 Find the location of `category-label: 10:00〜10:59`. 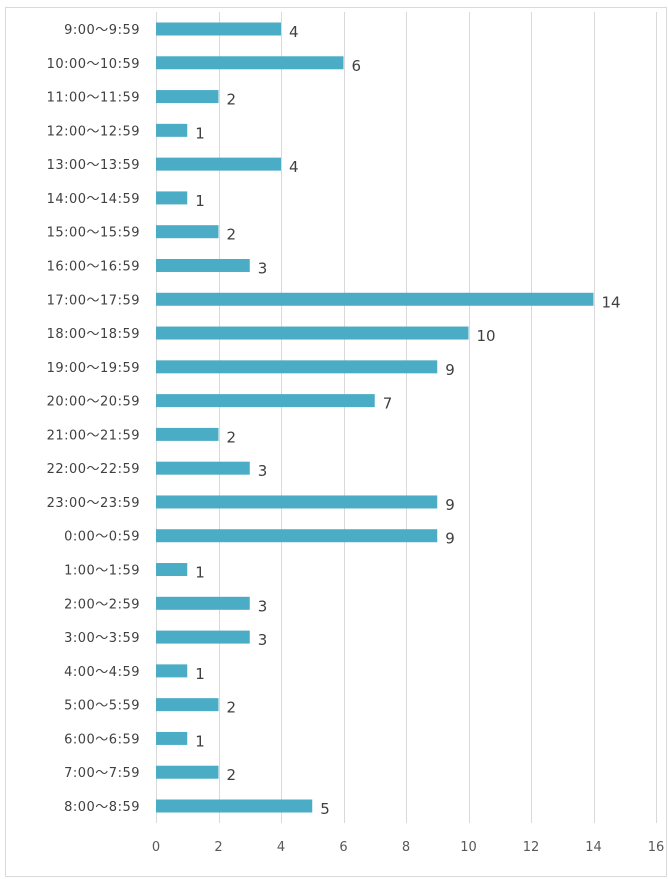

category-label: 10:00〜10:59 is located at coordinates (93, 64).